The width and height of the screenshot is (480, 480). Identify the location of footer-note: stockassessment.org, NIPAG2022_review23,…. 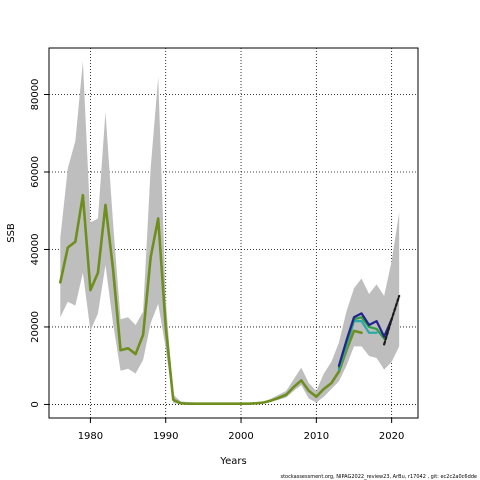
(378, 477).